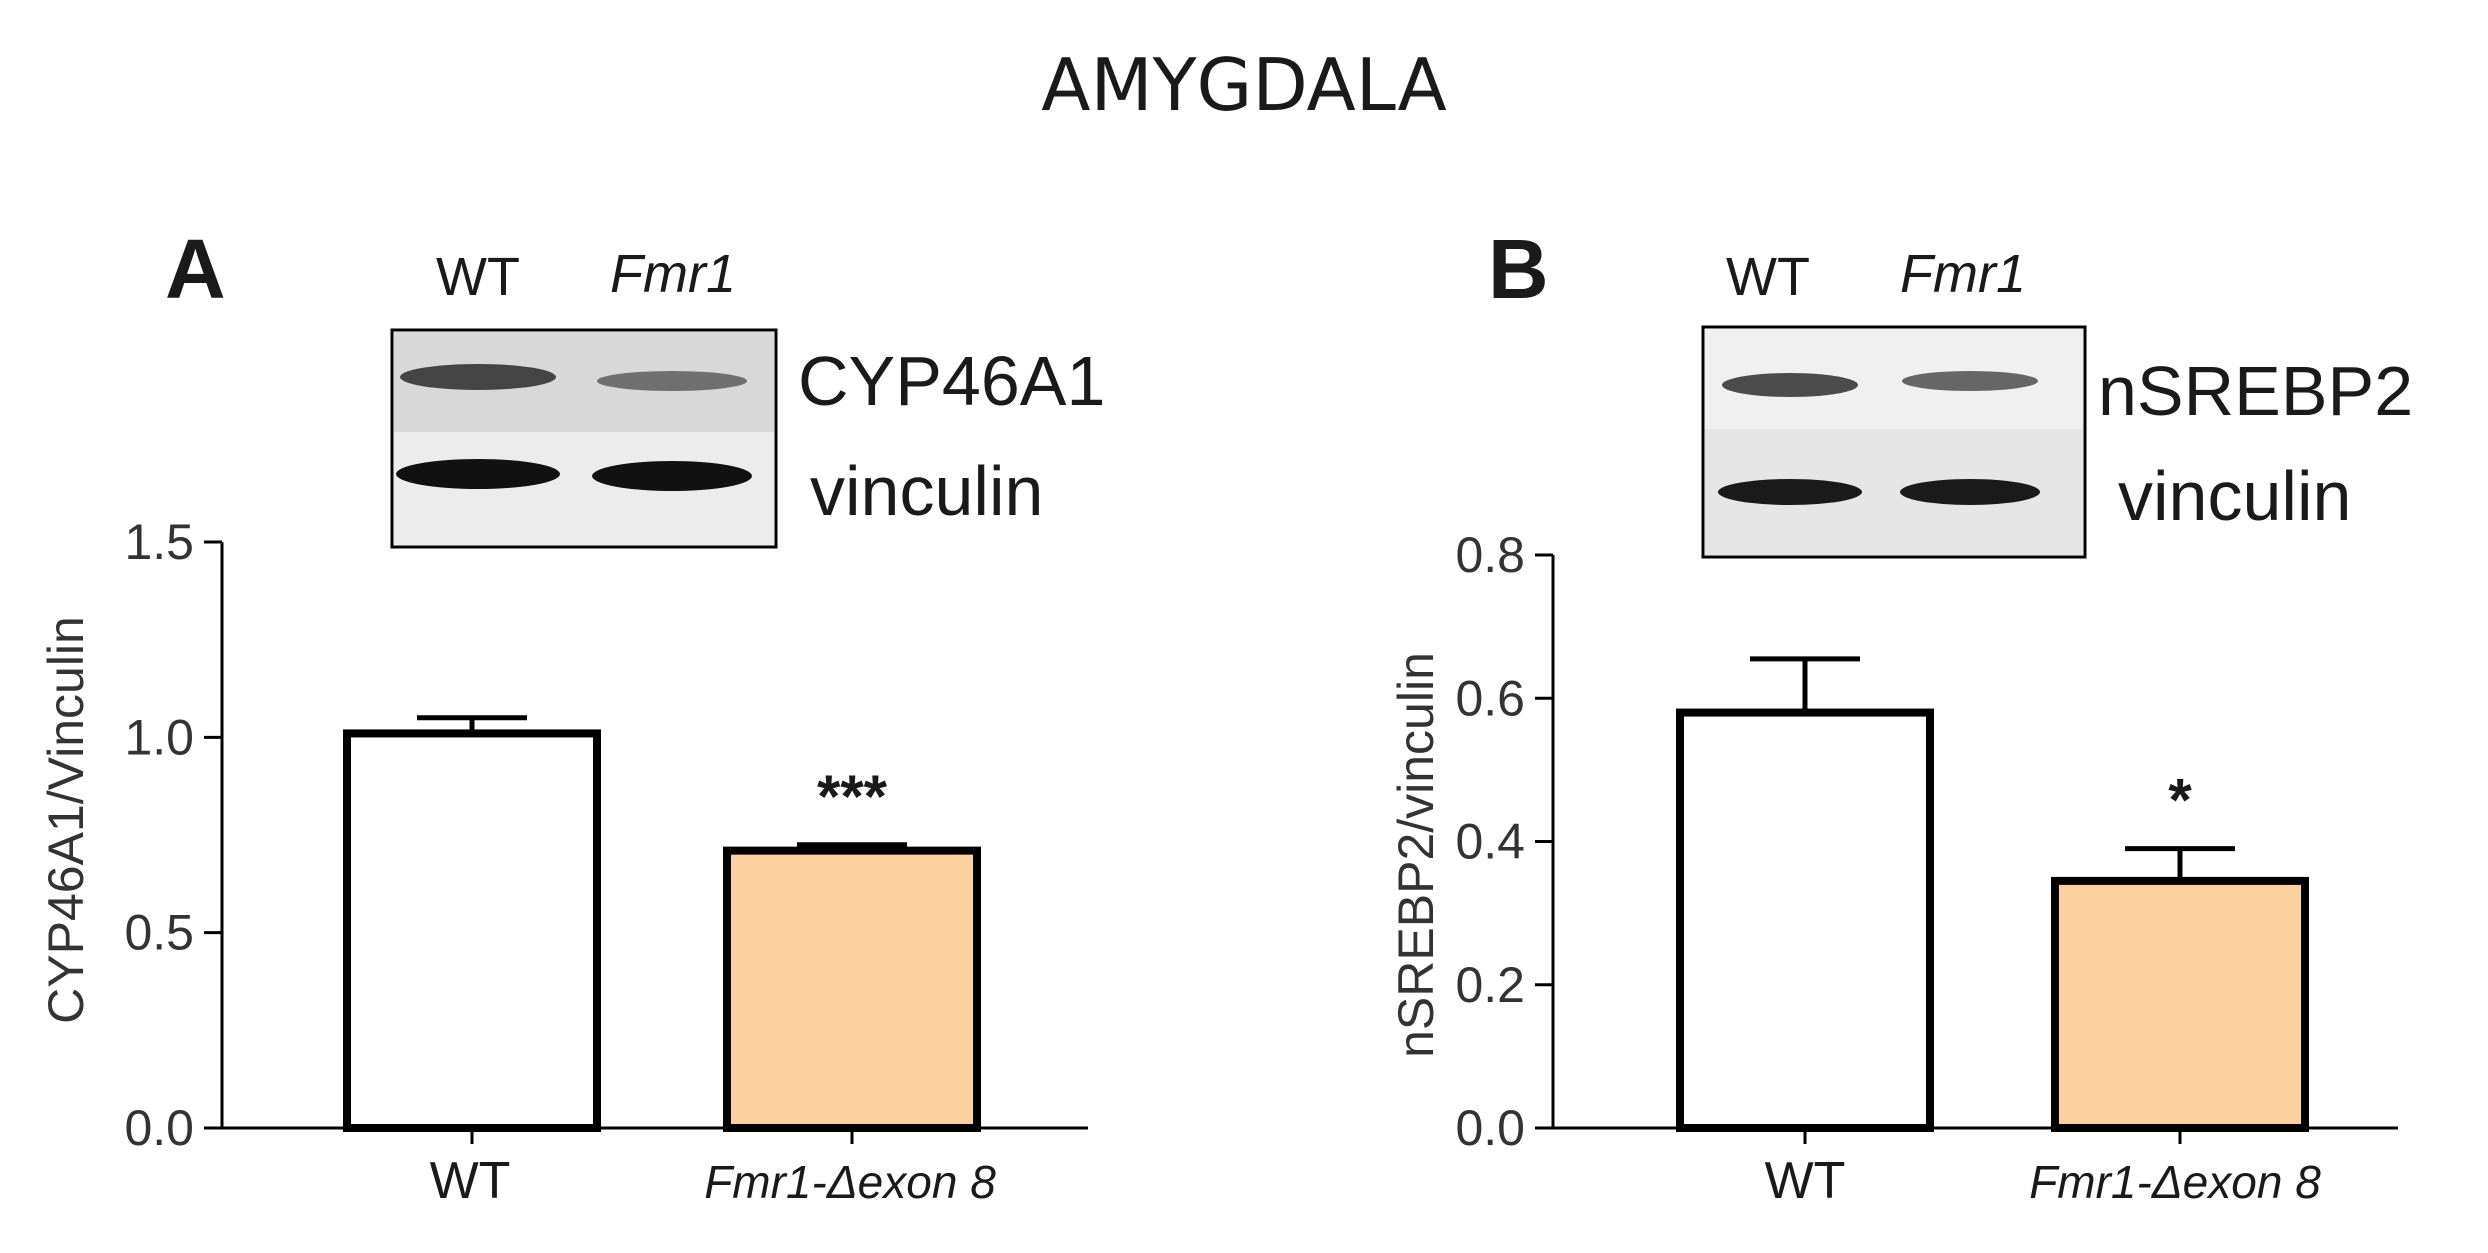 This screenshot has height=1253, width=2488. I want to click on panel-a-y-tick-label: 1.5, so click(159, 542).